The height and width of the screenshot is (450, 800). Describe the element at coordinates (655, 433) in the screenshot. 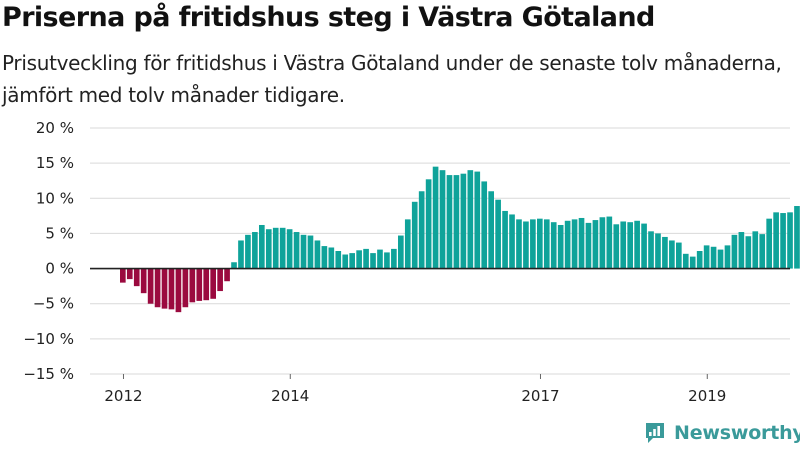

I see `newsworthy-logo-icon` at that location.